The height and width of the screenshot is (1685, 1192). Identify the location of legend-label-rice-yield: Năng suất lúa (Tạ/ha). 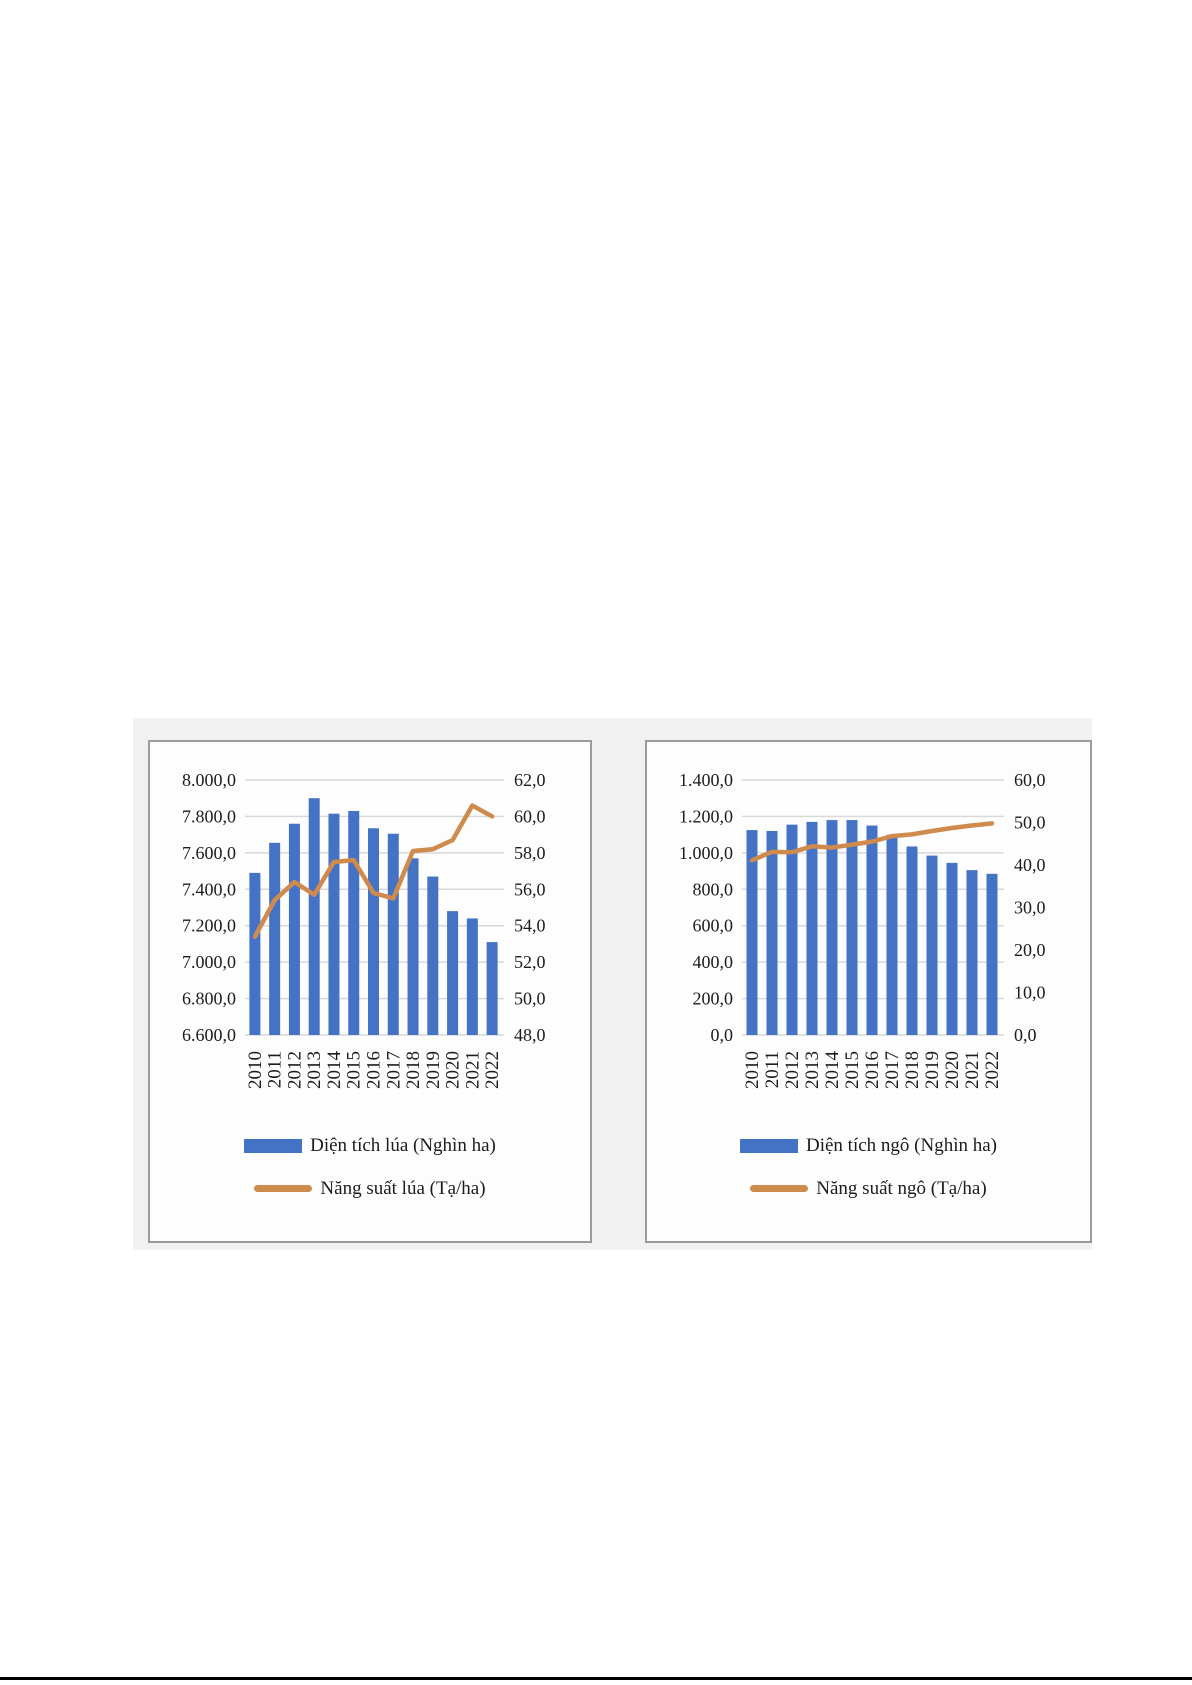
(403, 1188).